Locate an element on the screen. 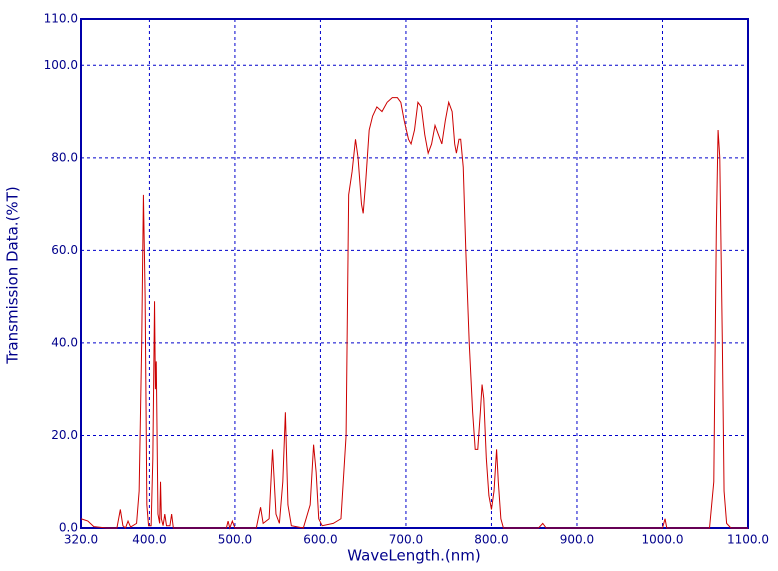  y-tick-label: 80.0 is located at coordinates (64, 157).